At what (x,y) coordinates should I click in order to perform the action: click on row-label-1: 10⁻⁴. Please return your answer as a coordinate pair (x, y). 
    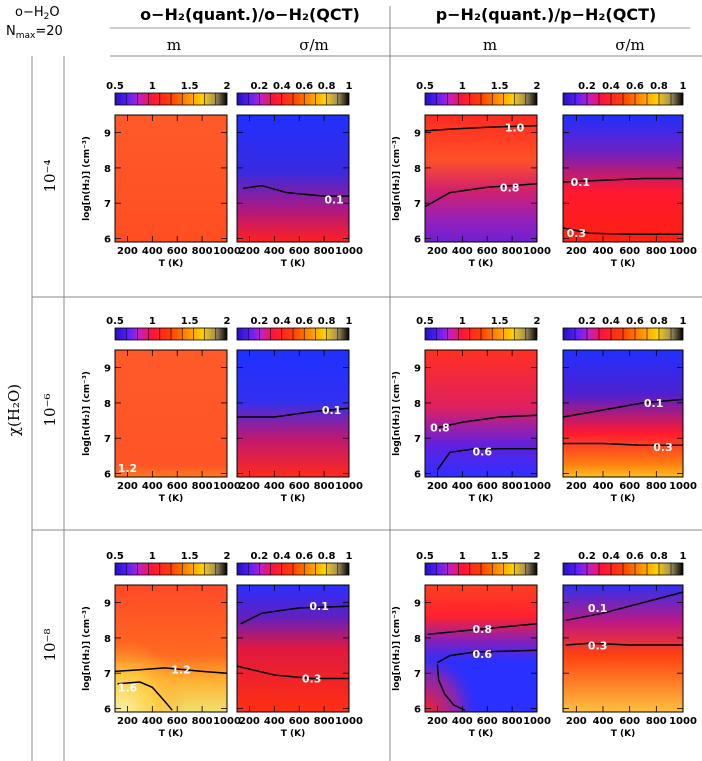
    Looking at the image, I should click on (50, 175).